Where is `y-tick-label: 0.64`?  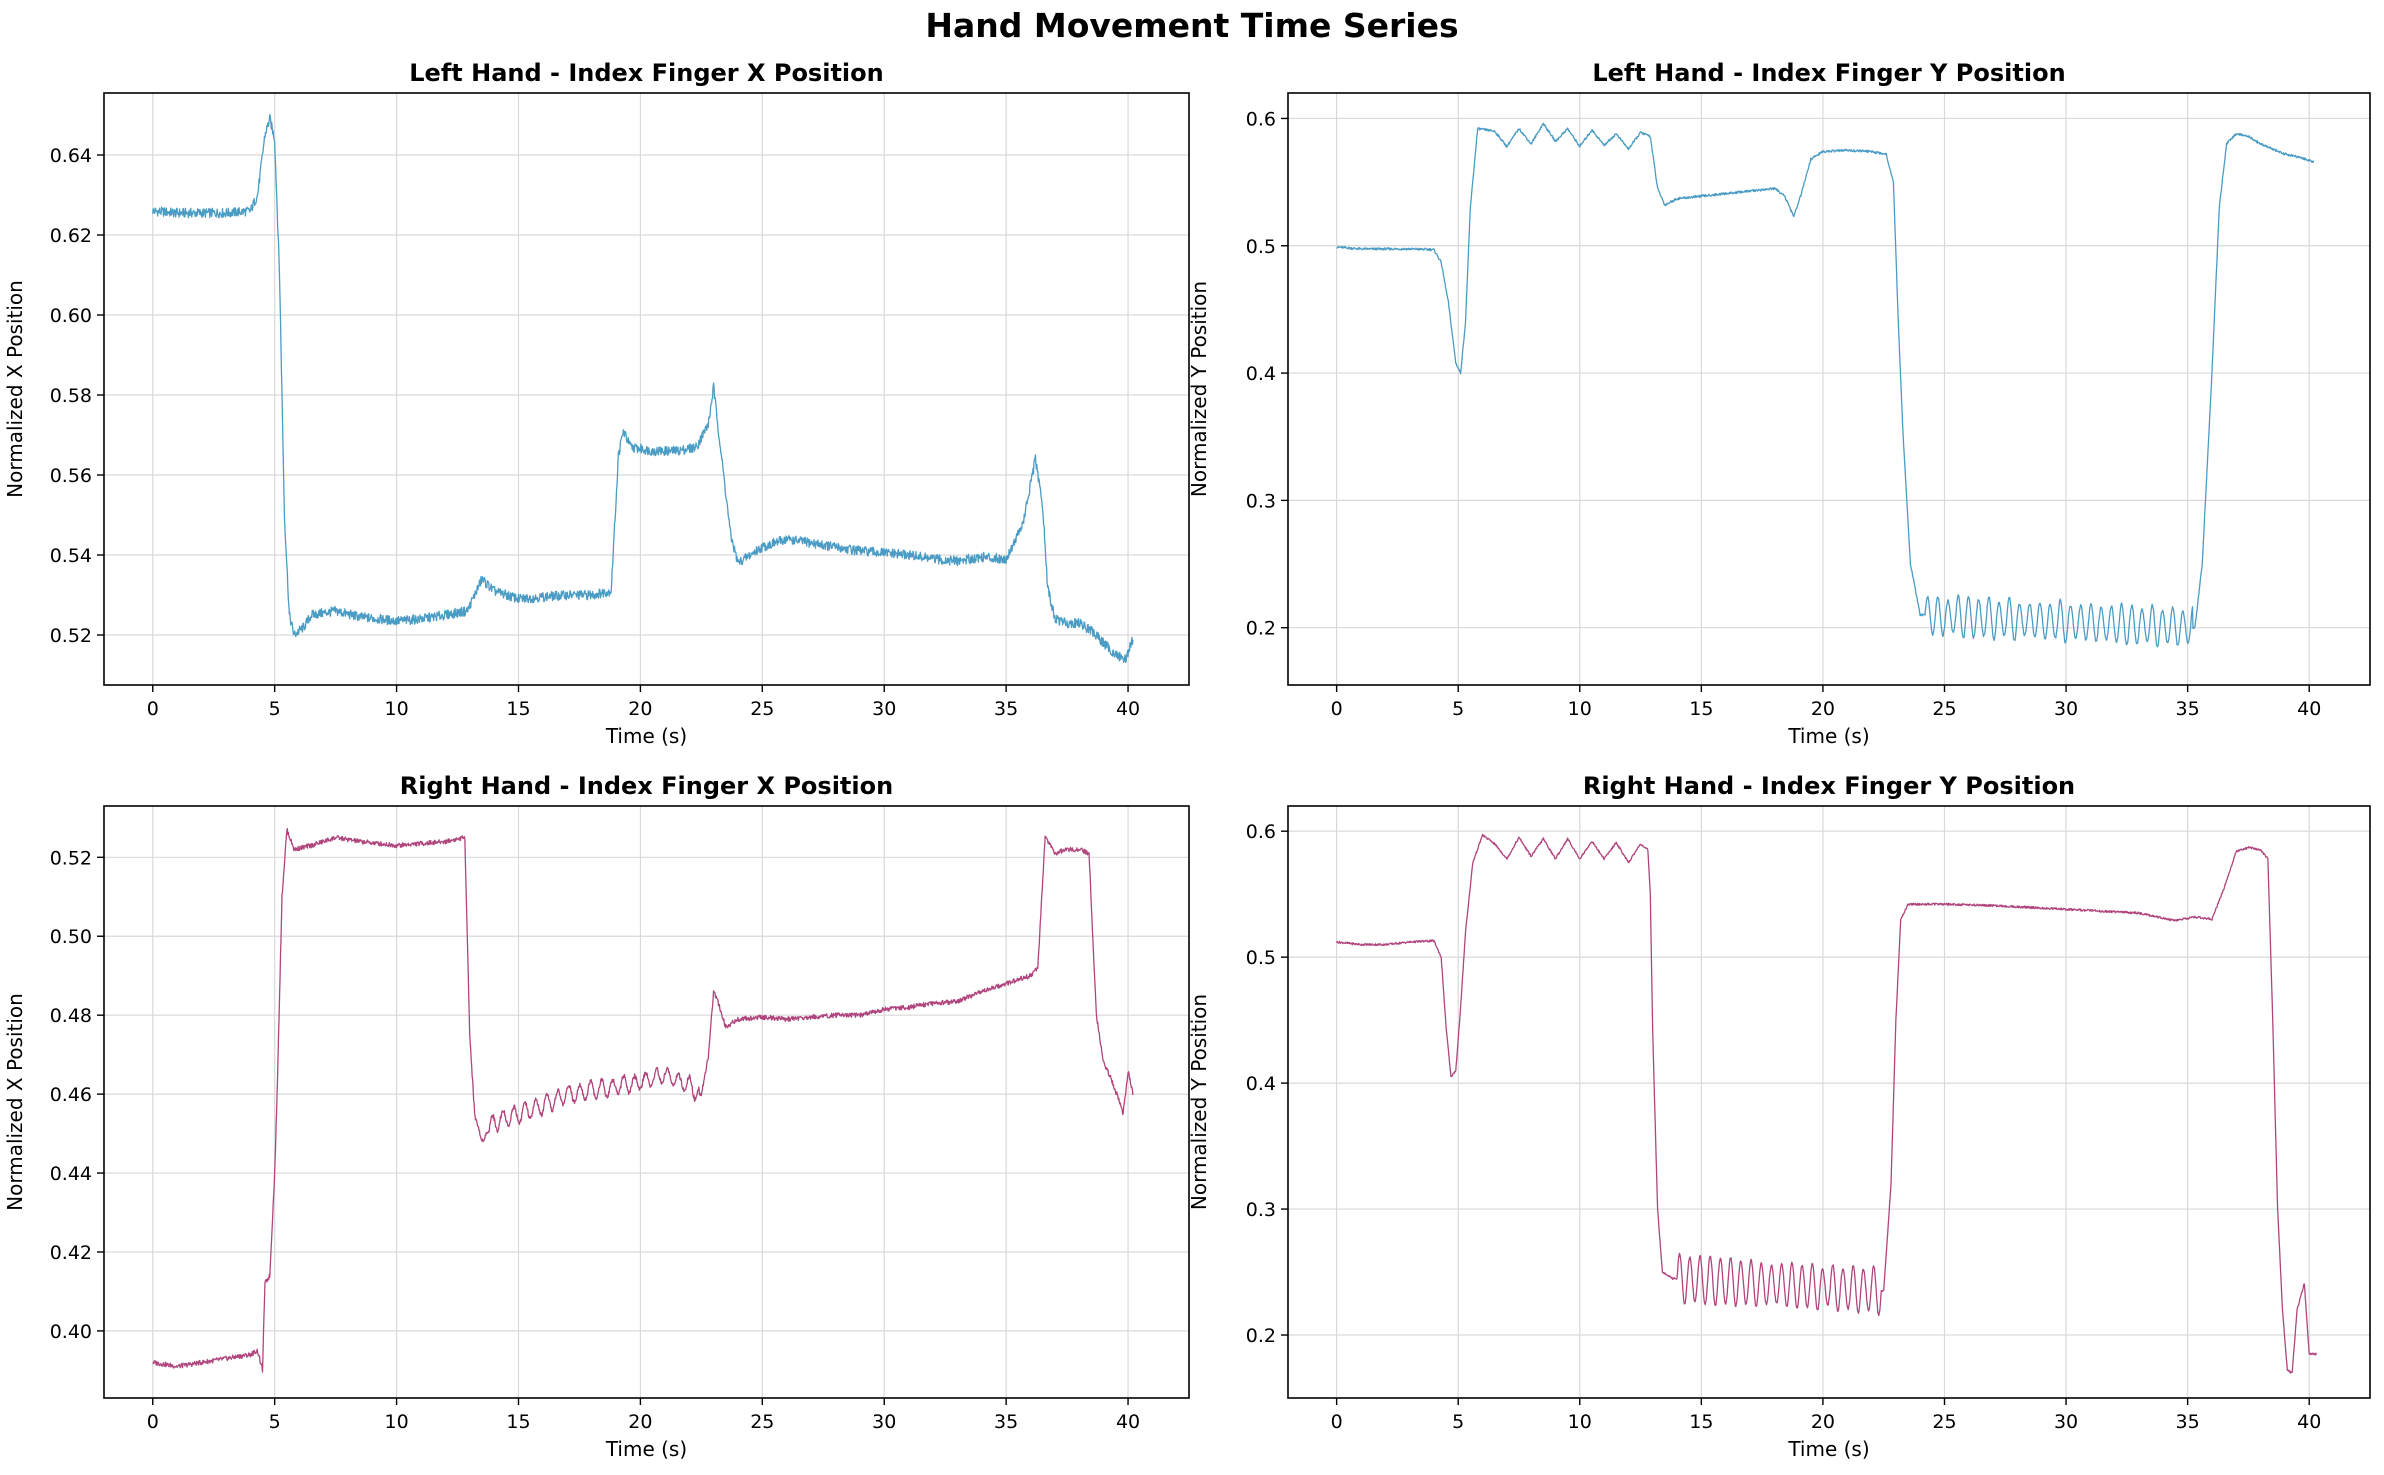
y-tick-label: 0.64 is located at coordinates (71, 156).